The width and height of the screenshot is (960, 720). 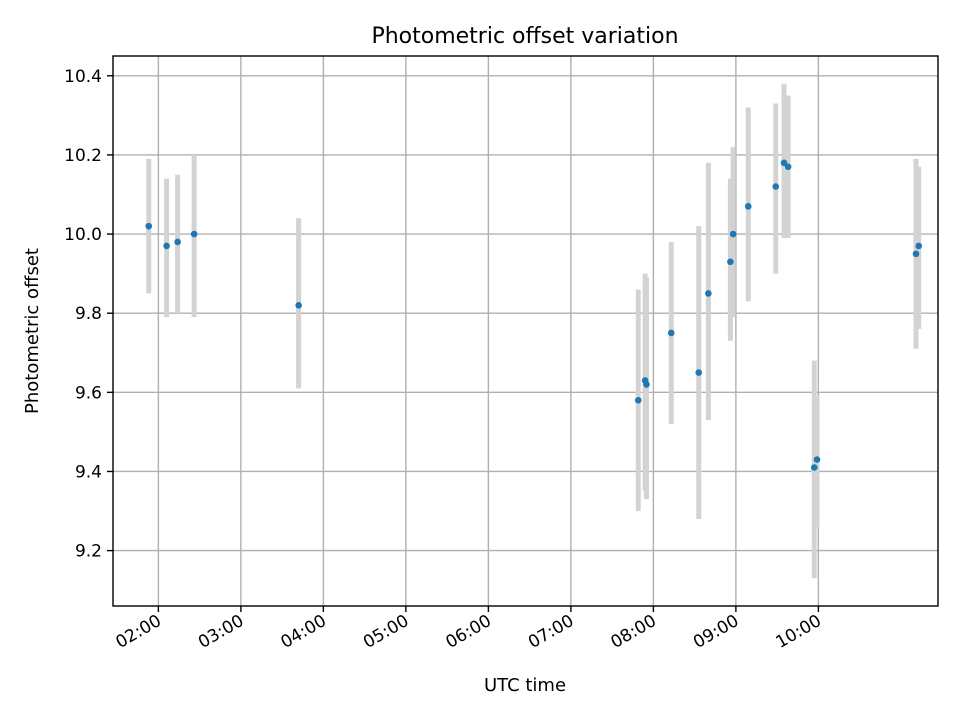 I want to click on y-tick-label: 10.4, so click(x=83, y=77).